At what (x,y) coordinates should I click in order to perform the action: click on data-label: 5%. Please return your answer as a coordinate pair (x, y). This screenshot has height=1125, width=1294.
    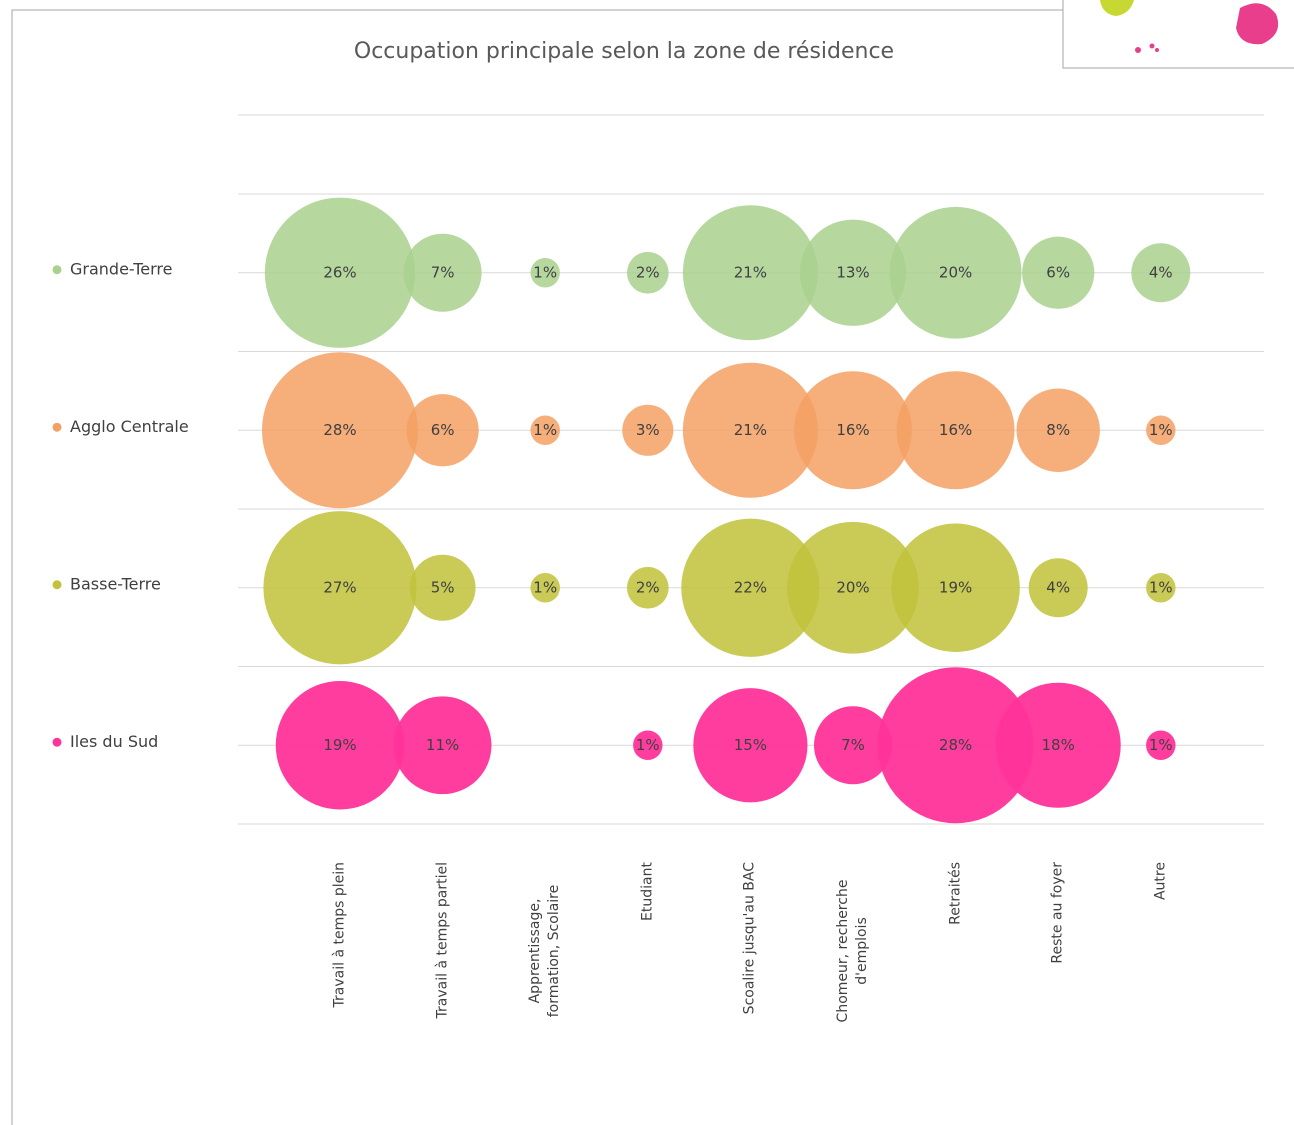
    Looking at the image, I should click on (443, 587).